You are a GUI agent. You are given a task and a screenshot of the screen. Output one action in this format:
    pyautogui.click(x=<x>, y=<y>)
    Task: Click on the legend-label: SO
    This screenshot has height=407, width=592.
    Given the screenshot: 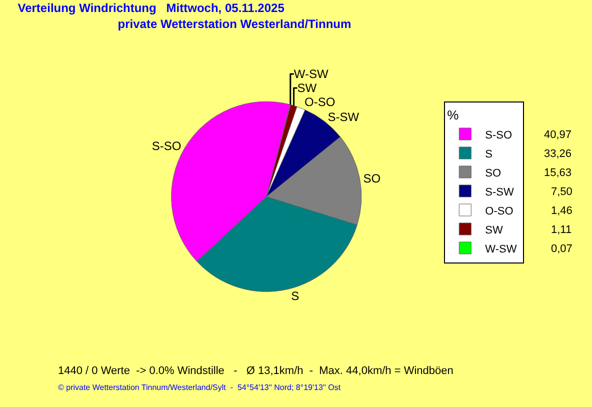 What is the action you would take?
    pyautogui.click(x=493, y=173)
    